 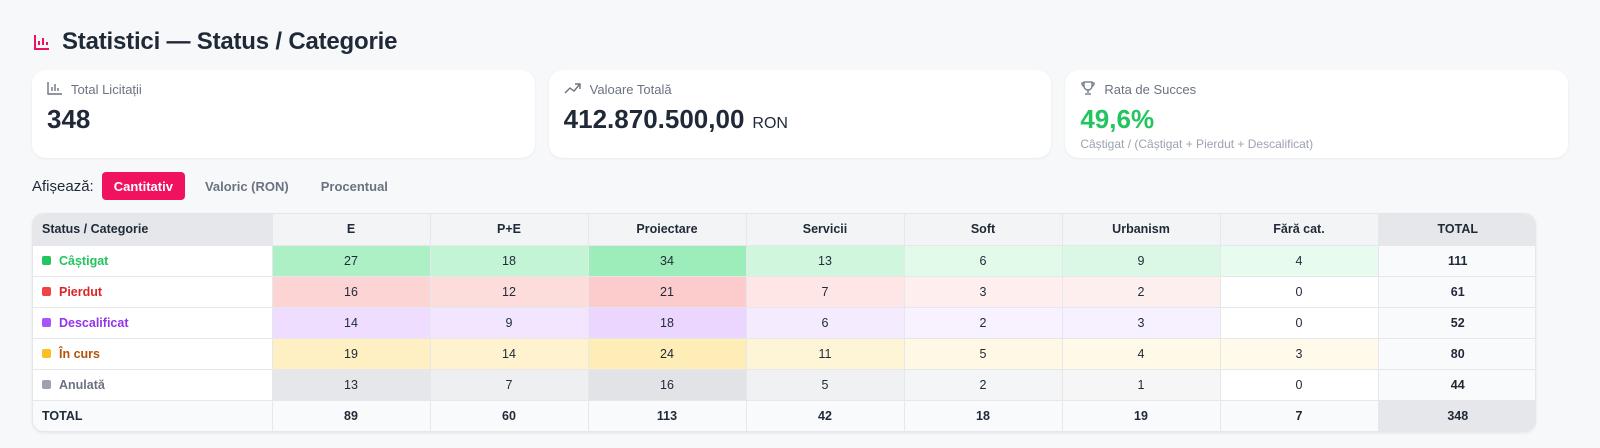 I want to click on status-label: În curs, so click(x=153, y=354).